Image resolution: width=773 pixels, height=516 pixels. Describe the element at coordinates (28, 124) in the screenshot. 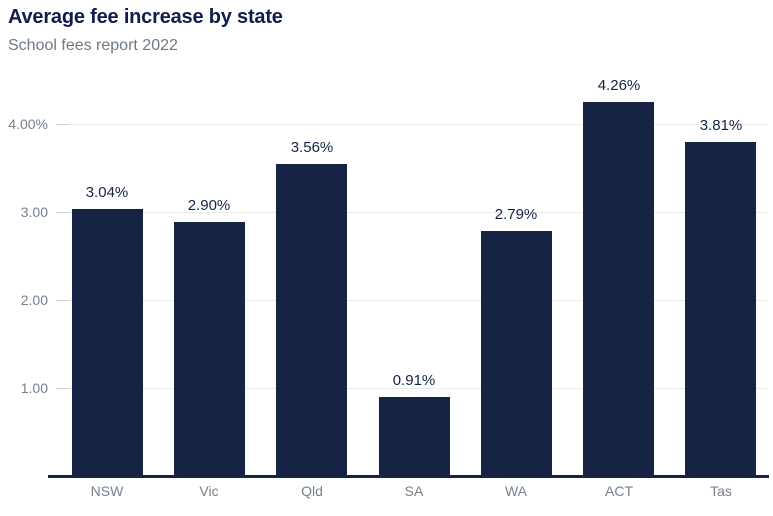

I see `y-axis-label: 4.00%` at that location.